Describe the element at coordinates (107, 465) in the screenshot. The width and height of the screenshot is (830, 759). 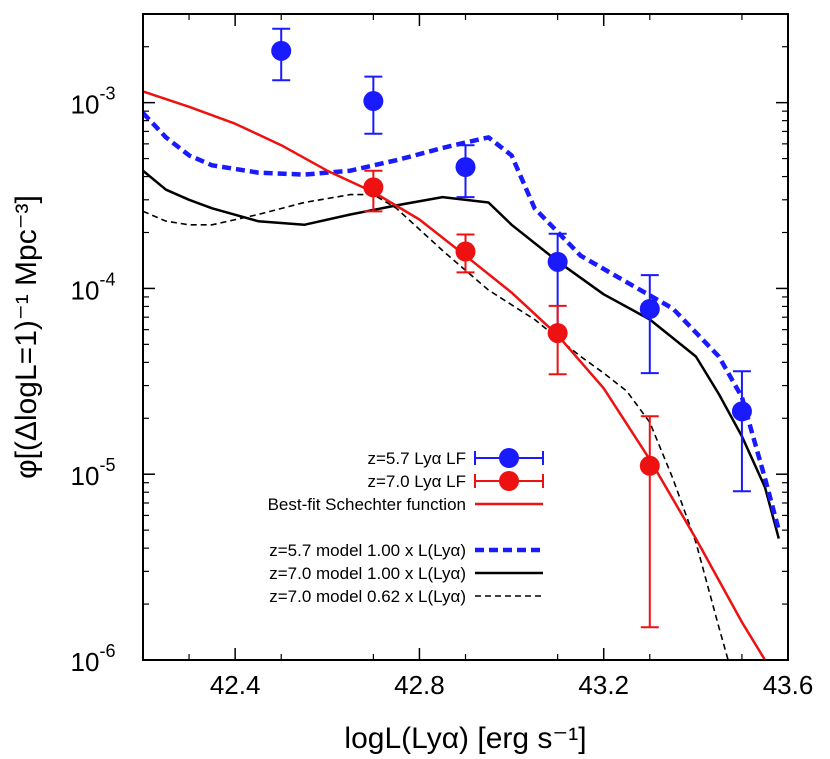
I see `y-tick-exponent: -5` at that location.